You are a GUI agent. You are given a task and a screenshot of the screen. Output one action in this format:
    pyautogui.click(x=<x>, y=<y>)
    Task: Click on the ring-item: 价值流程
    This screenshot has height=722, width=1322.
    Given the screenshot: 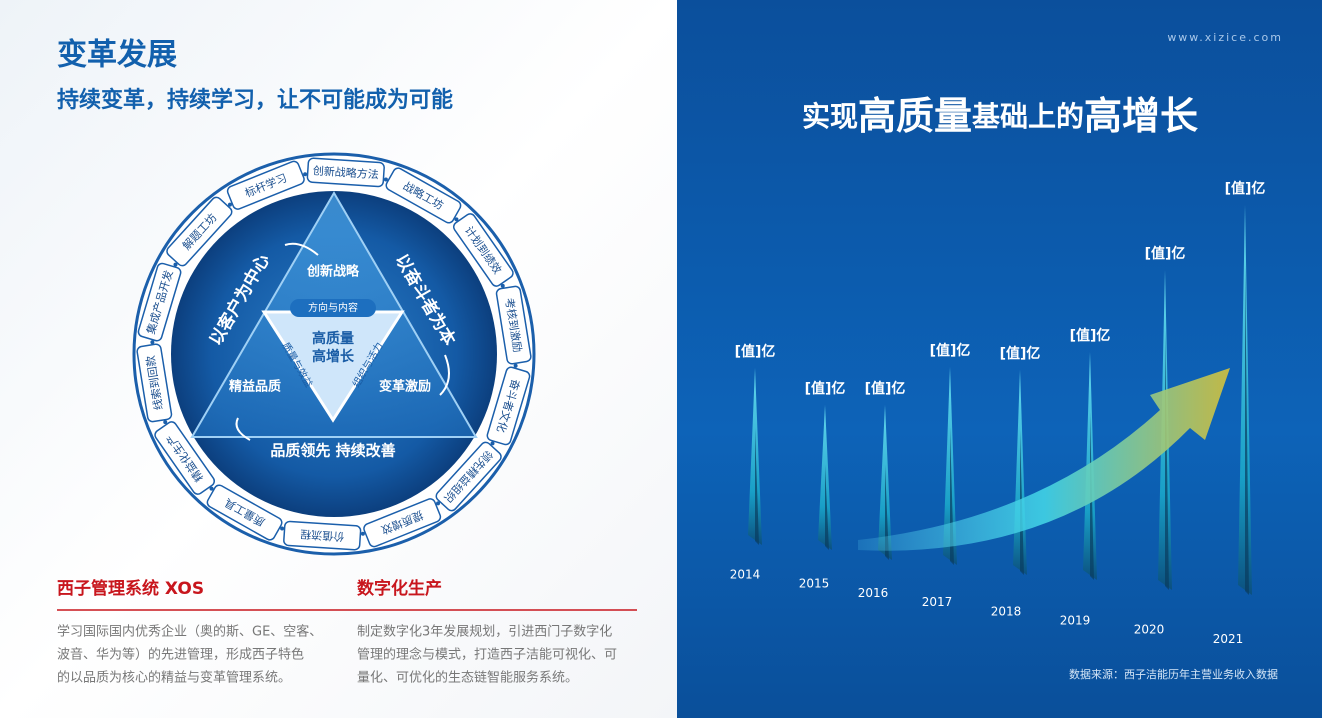 What is the action you would take?
    pyautogui.click(x=322, y=535)
    